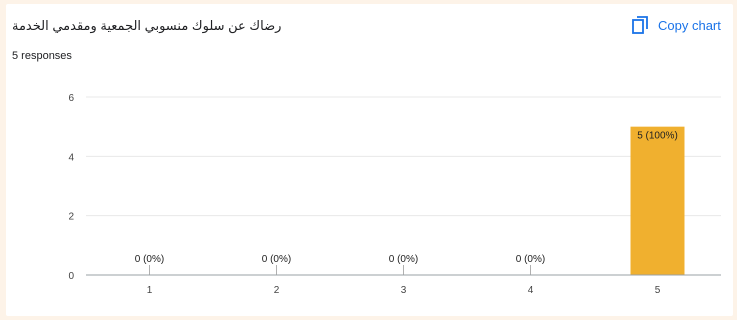 This screenshot has height=320, width=737. I want to click on copy-chart-button: Copy chart, so click(676, 25).